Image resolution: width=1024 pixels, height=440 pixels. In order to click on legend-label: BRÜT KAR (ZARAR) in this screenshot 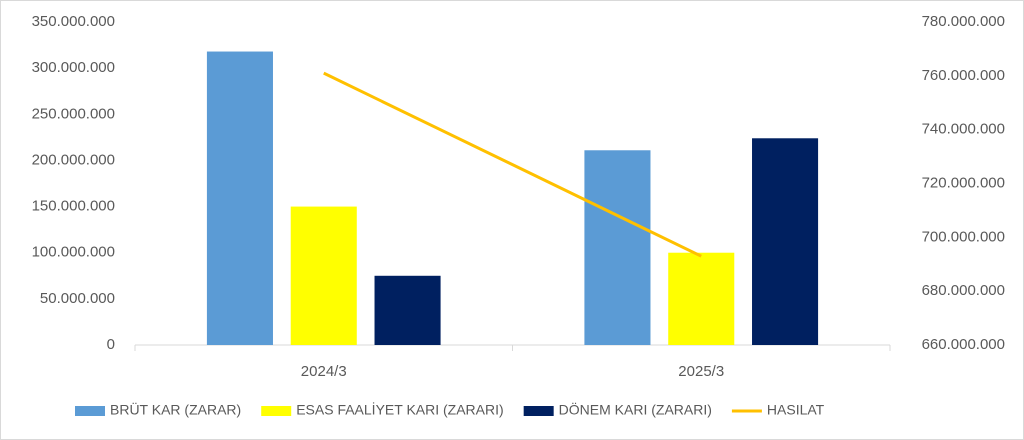, I will do `click(175, 409)`.